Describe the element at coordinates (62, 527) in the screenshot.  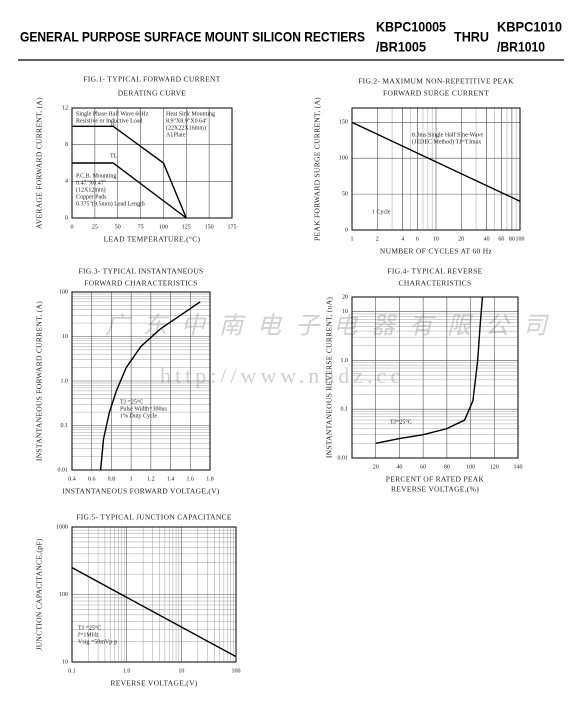
I see `y-tick-label: 1000` at that location.